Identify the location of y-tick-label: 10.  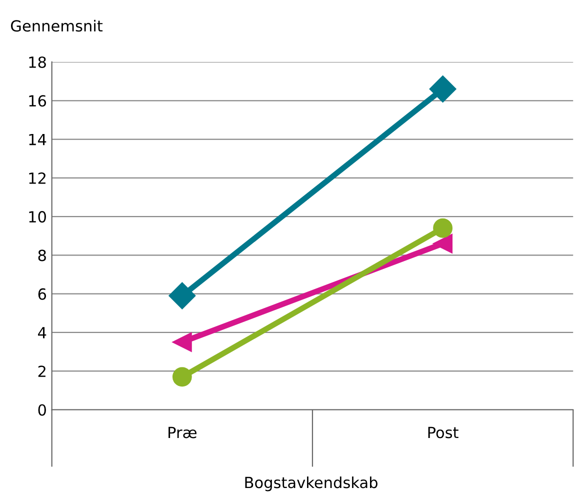
(37, 217).